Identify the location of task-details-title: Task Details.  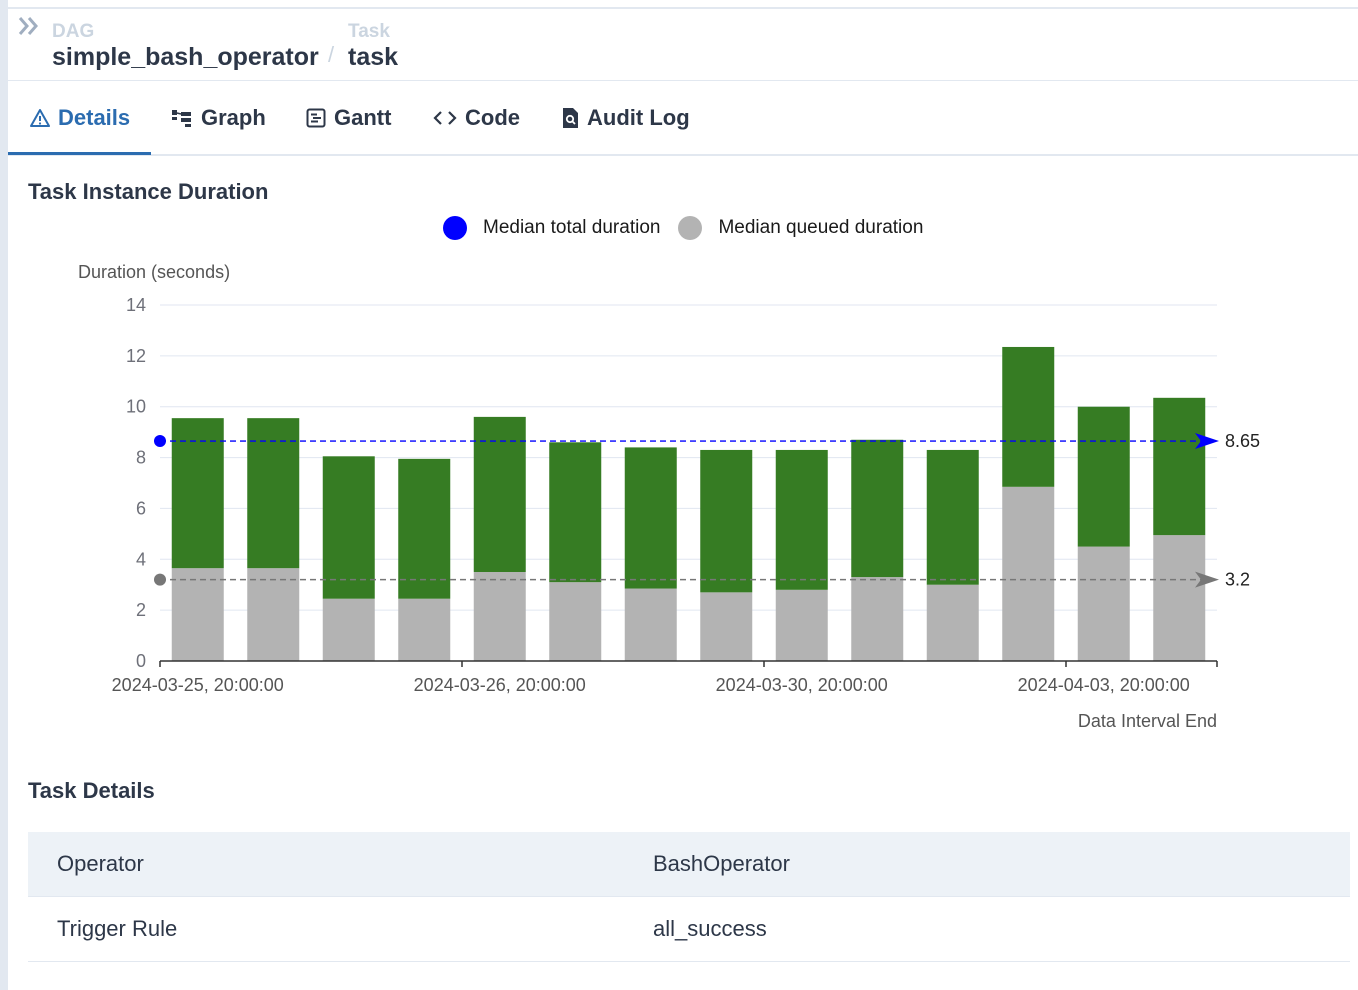
(91, 790).